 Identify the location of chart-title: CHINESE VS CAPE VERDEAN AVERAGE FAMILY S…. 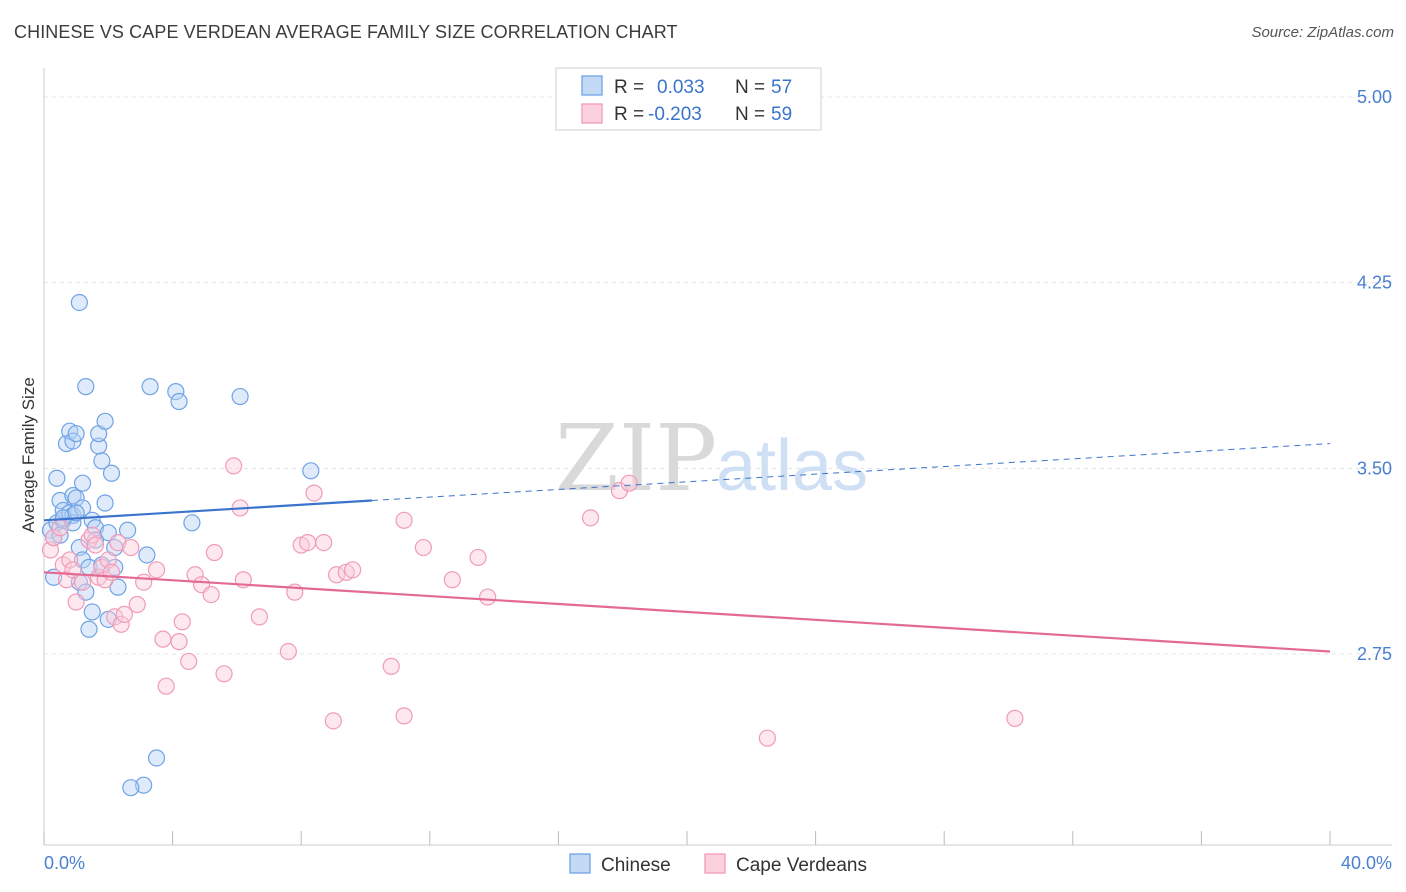
(346, 32).